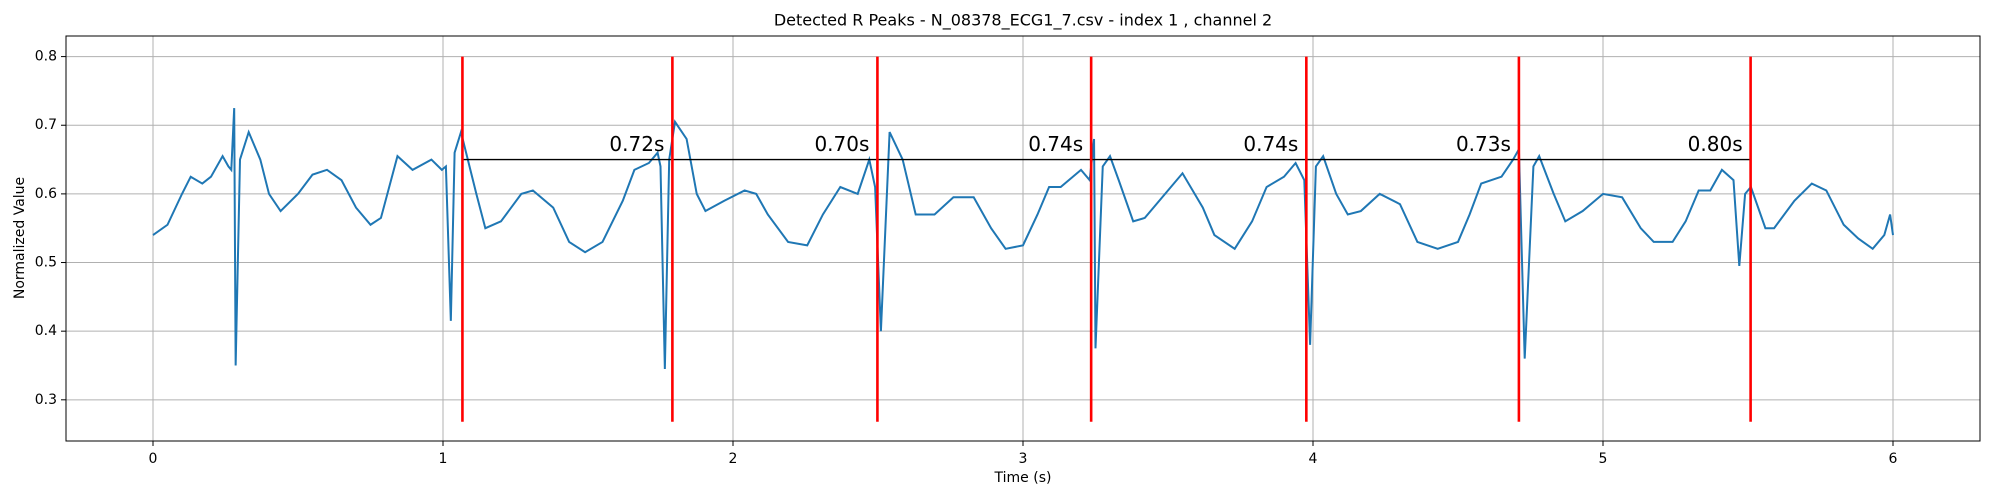  I want to click on x-axis-label: Time (s), so click(1023, 478).